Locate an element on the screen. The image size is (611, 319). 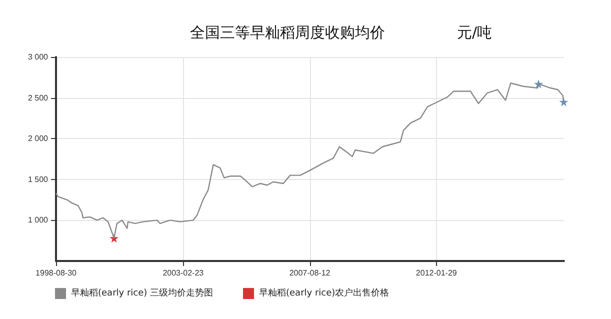
y-tick-label: 2 500 is located at coordinates (38, 97).